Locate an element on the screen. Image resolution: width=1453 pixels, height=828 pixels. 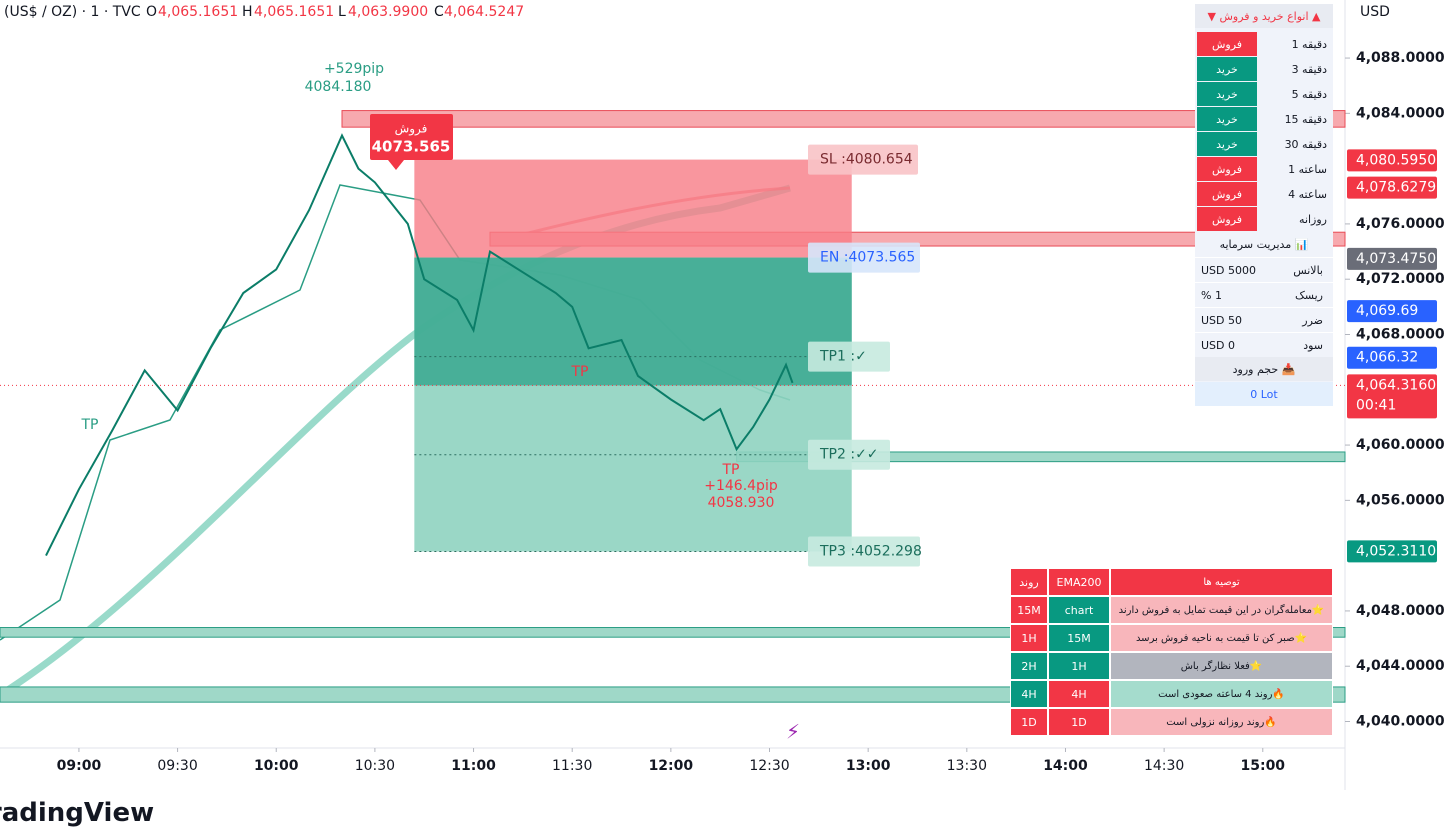
sell-callout is located at coordinates (411, 137).